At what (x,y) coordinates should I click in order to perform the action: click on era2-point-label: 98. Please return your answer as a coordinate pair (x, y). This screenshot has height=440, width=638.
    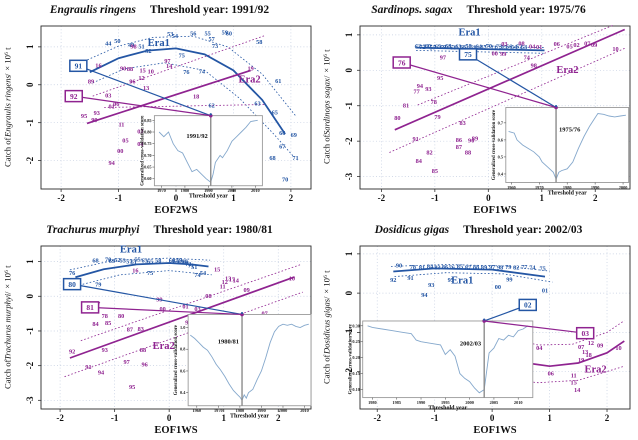
    Looking at the image, I should click on (534, 65).